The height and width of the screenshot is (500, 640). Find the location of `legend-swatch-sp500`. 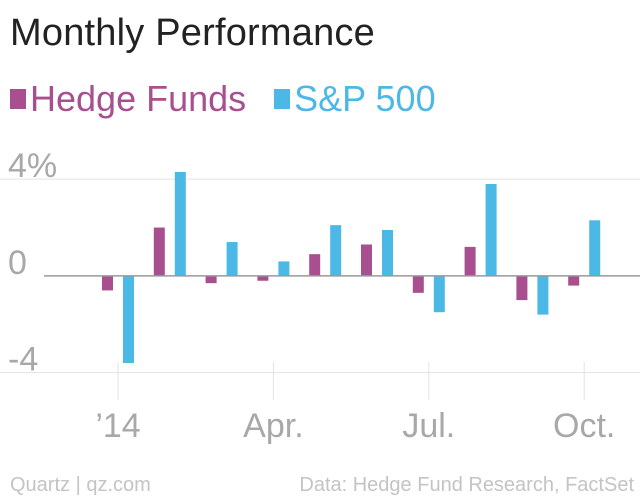

legend-swatch-sp500 is located at coordinates (282, 99).